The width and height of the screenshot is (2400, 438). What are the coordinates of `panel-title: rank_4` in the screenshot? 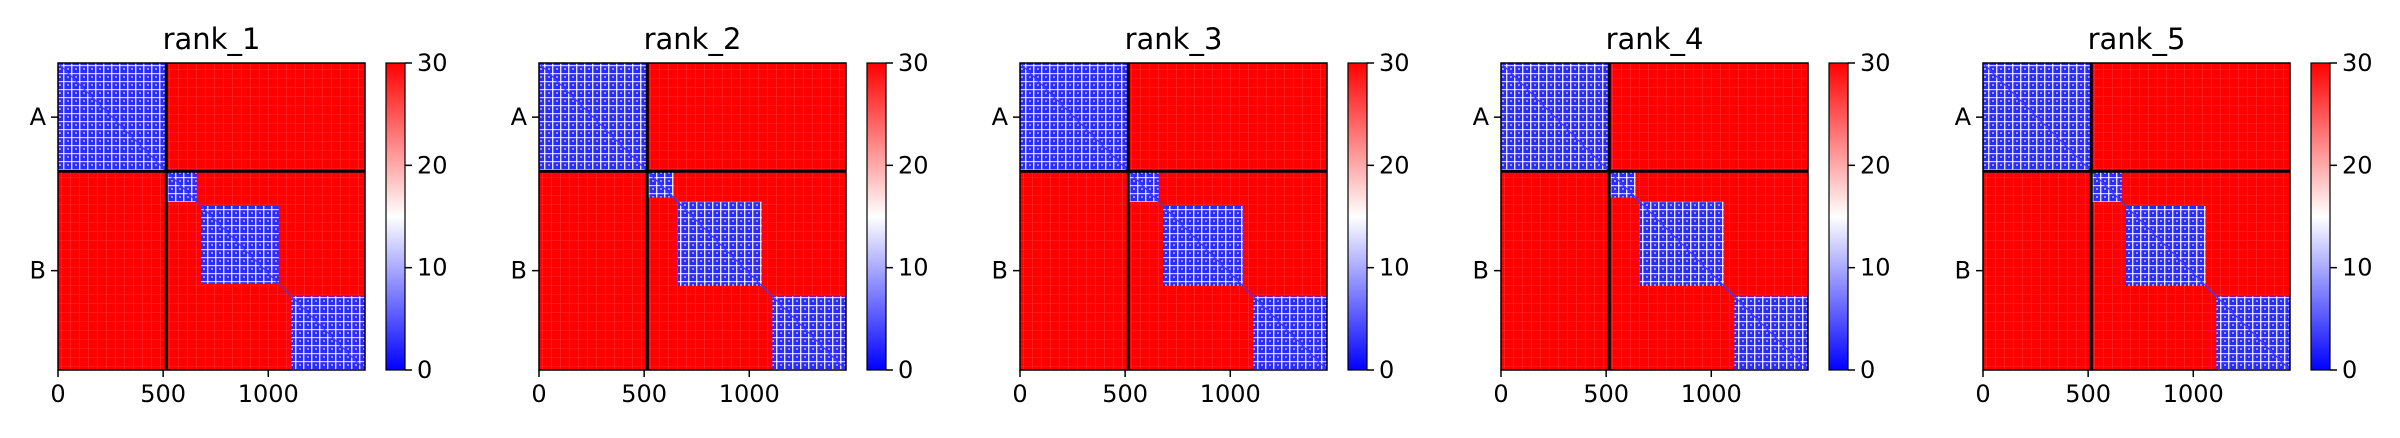 It's located at (1655, 39).